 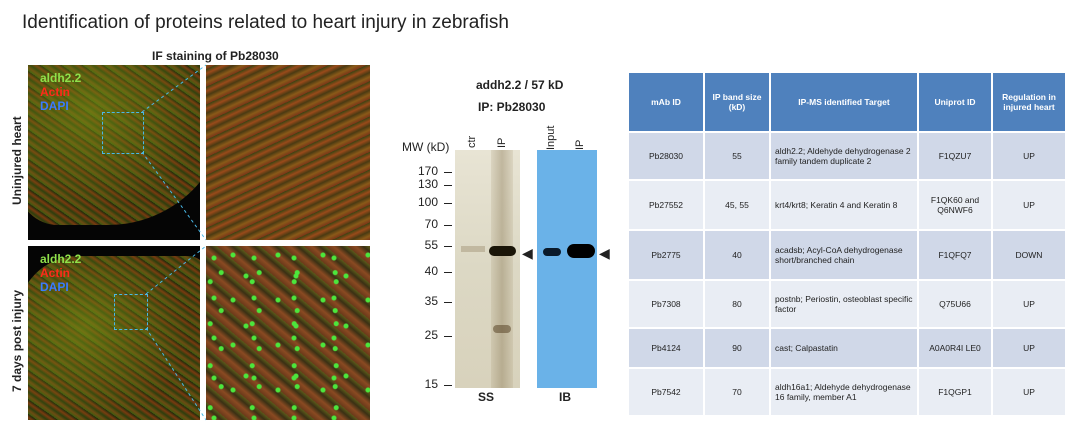 I want to click on blot-header-antigen: addh2.2 / 57 kD, so click(x=520, y=85).